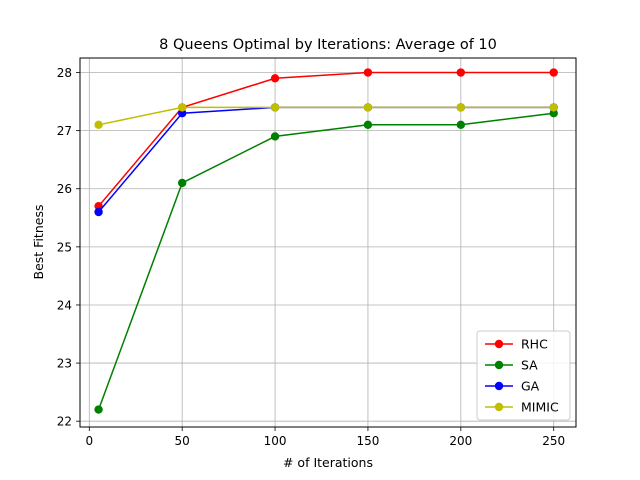 The width and height of the screenshot is (640, 480). What do you see at coordinates (511, 365) in the screenshot?
I see `legend-item-sa: SA` at bounding box center [511, 365].